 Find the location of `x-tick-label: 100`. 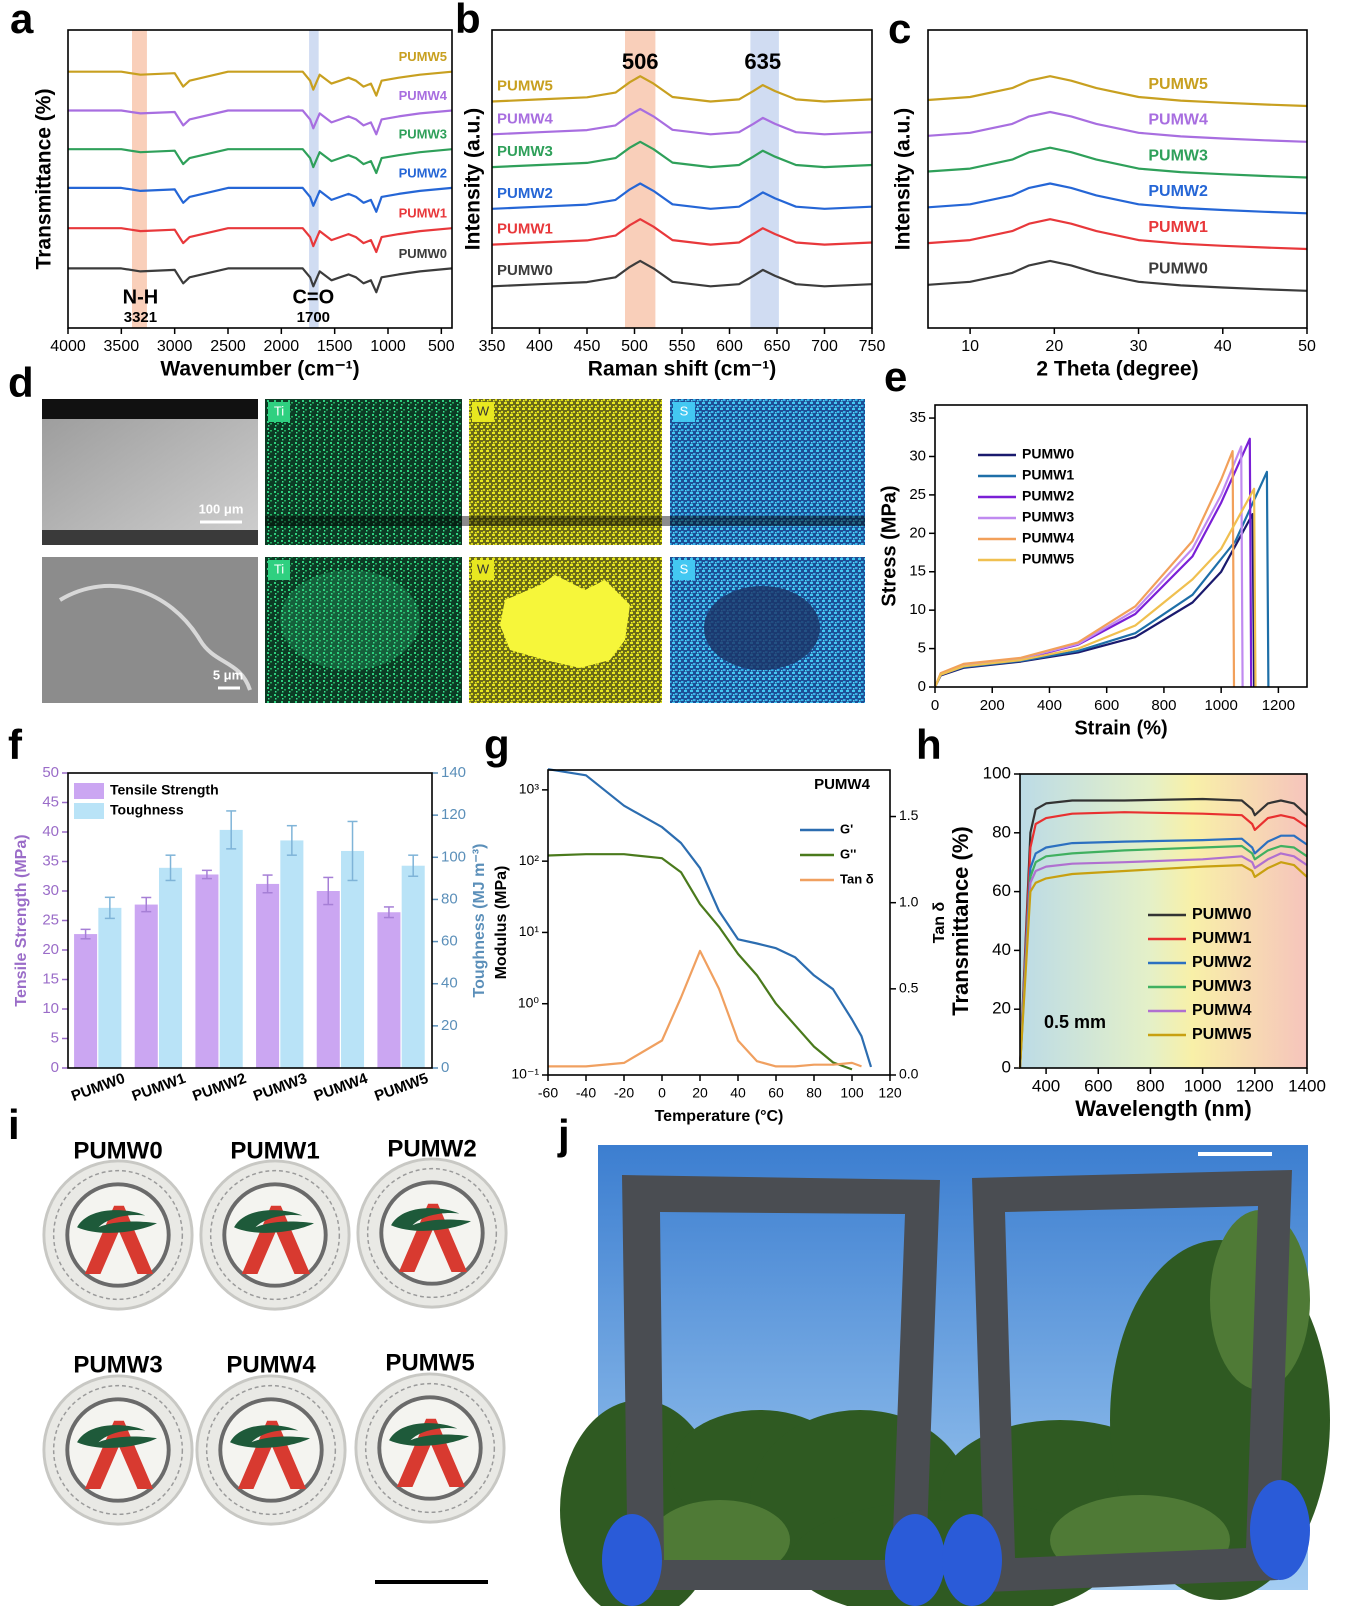

x-tick-label: 100 is located at coordinates (852, 1093).